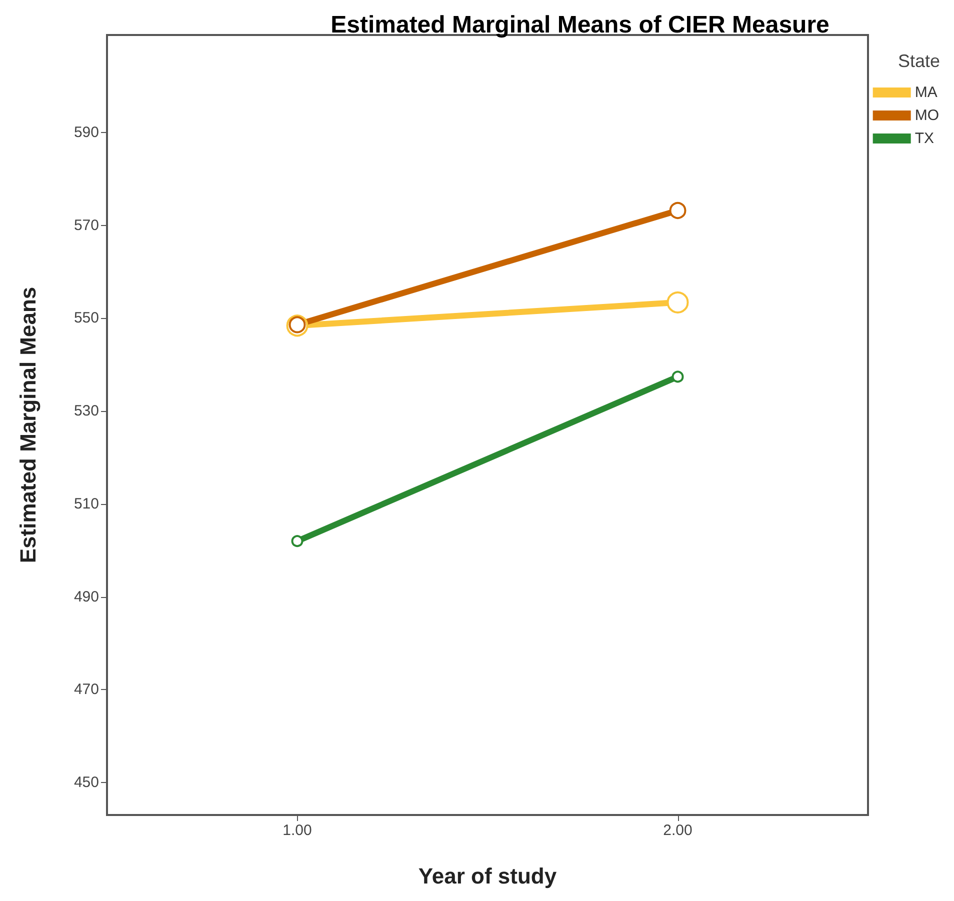 The width and height of the screenshot is (954, 901). Describe the element at coordinates (28, 425) in the screenshot. I see `y-axis-title: Estimated Marginal Means` at that location.